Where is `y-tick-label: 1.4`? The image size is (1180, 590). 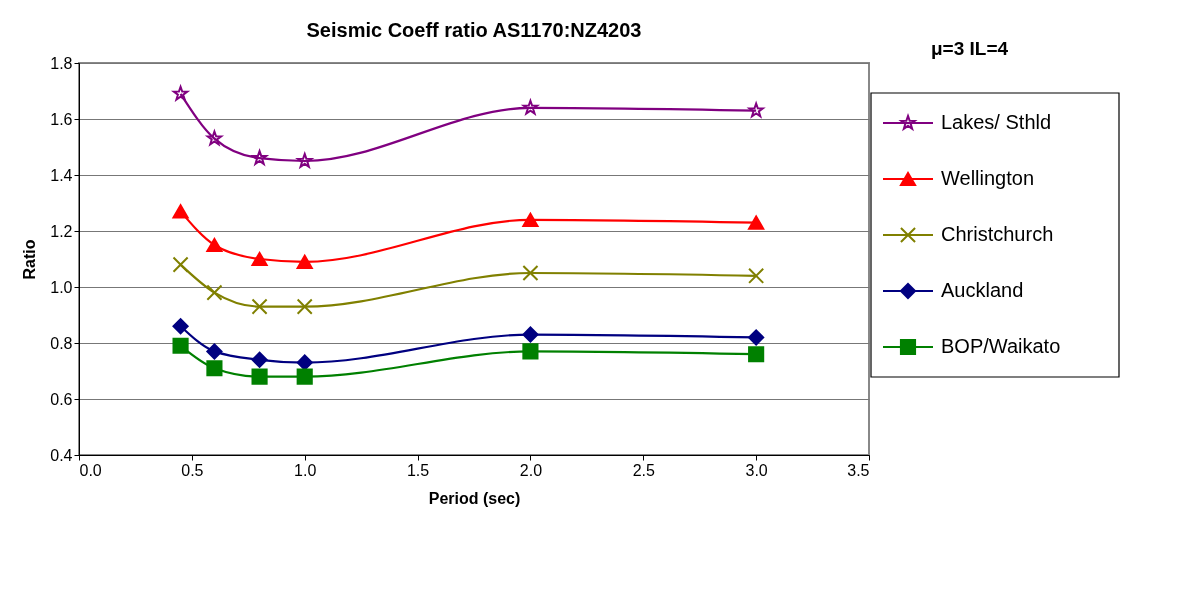 y-tick-label: 1.4 is located at coordinates (61, 175).